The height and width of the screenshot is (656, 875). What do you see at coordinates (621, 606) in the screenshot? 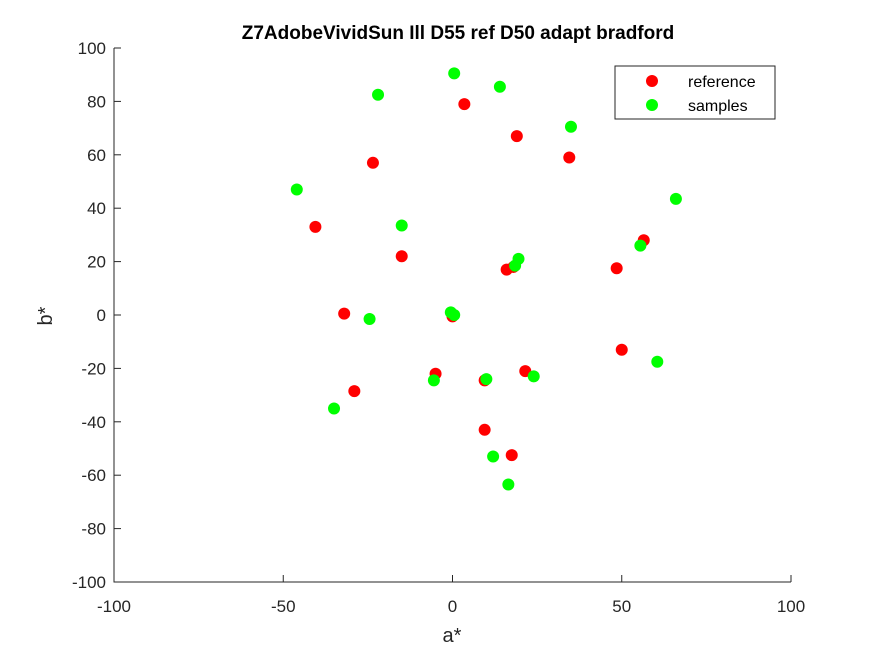
I see `x-tick-label: 50` at bounding box center [621, 606].